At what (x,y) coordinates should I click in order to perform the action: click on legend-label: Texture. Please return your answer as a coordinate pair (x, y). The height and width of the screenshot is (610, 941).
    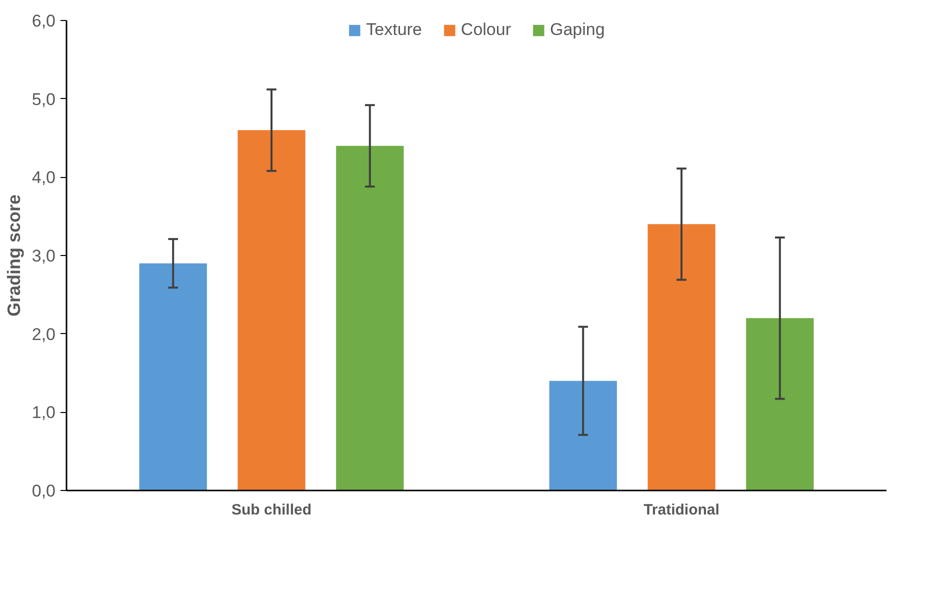
    Looking at the image, I should click on (394, 30).